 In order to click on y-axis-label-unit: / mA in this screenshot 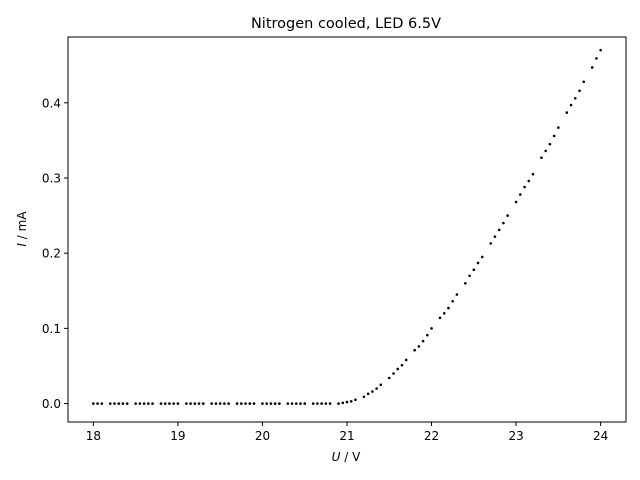, I will do `click(22, 227)`.